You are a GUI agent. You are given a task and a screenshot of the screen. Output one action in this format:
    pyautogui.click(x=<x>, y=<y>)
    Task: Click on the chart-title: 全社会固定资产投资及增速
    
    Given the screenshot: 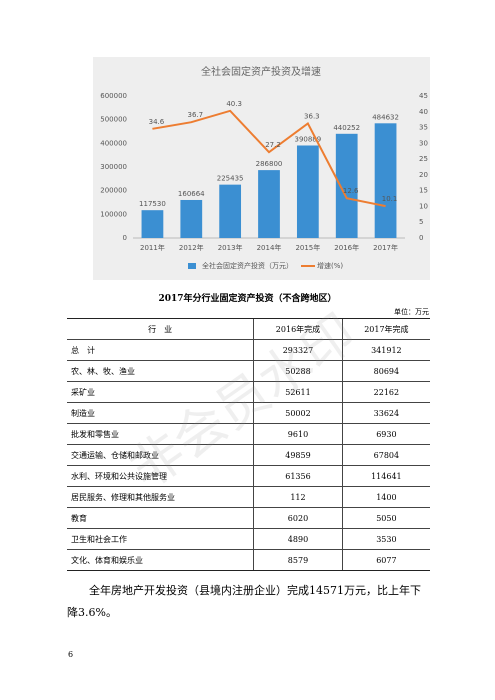 What is the action you would take?
    pyautogui.click(x=261, y=71)
    